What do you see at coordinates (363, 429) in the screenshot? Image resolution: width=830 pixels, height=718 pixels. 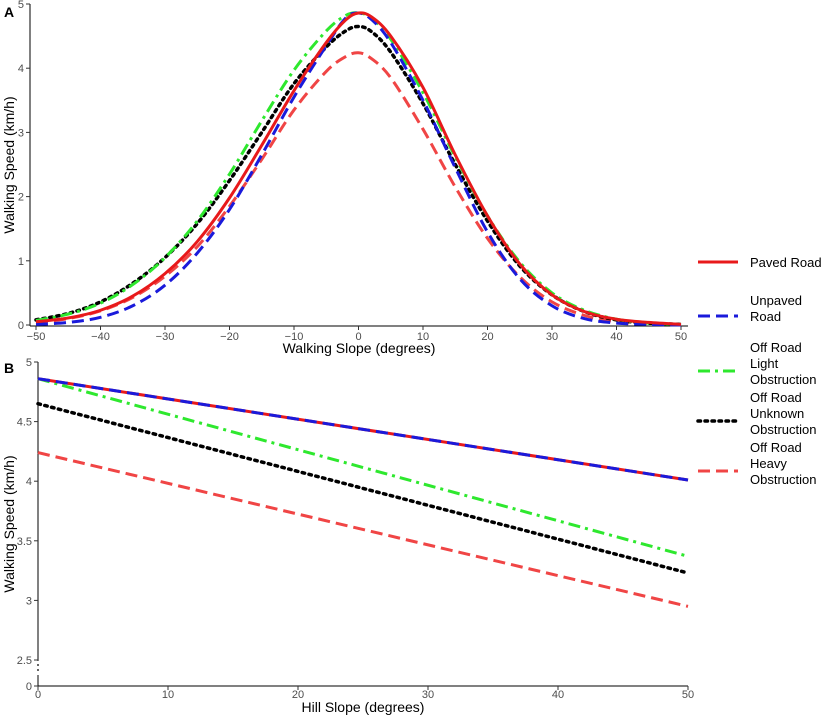 I see `series-line-unpaved-road` at bounding box center [363, 429].